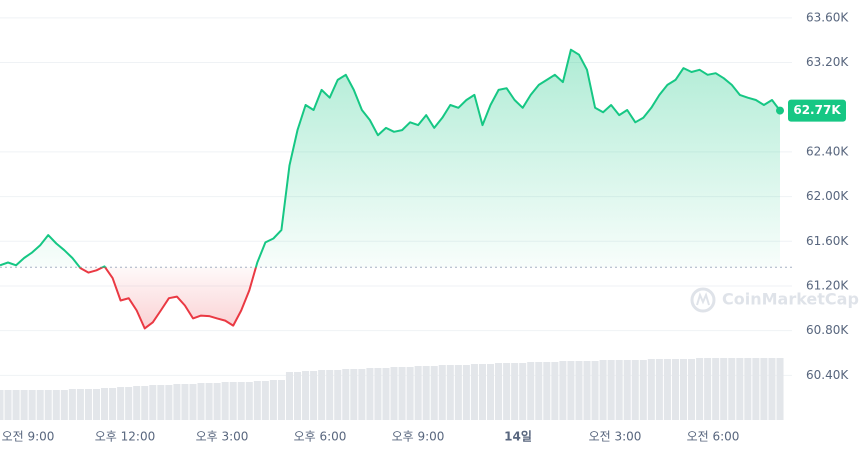  Describe the element at coordinates (790, 299) in the screenshot. I see `watermark-text: CoinMarketCap` at that location.